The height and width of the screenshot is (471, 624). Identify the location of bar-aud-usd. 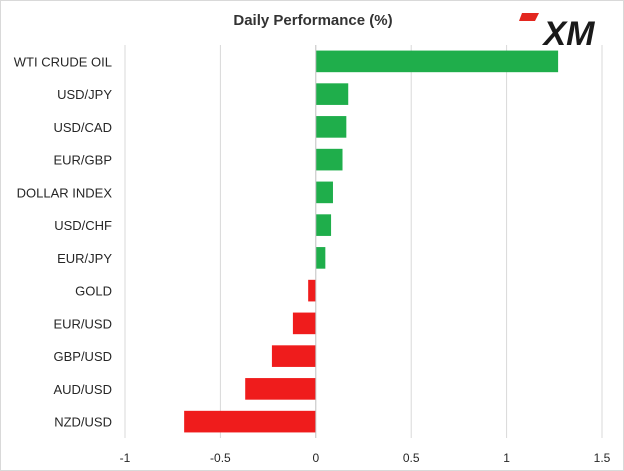
(280, 389).